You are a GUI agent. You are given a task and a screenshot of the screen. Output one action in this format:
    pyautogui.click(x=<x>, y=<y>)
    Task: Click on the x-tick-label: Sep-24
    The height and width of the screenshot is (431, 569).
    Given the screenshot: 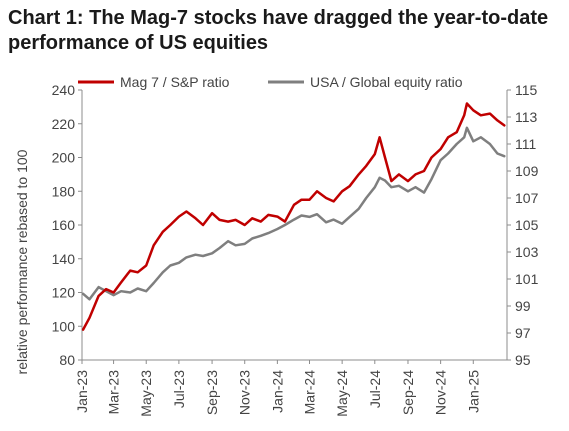 What is the action you would take?
    pyautogui.click(x=408, y=392)
    